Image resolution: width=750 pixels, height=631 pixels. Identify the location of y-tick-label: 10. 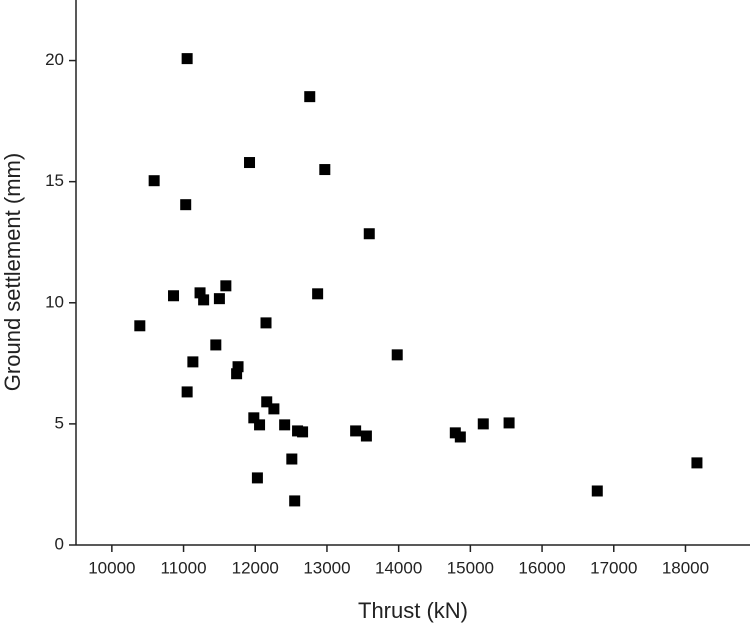
(54, 301).